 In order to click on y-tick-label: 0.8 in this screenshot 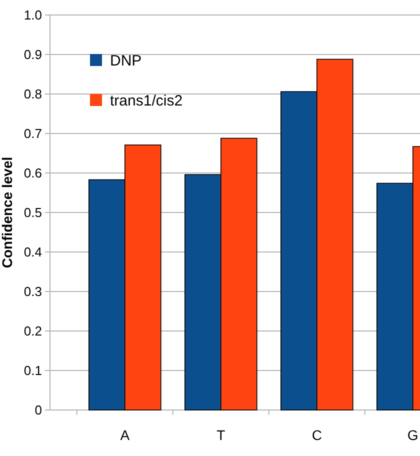, I will do `click(33, 94)`.